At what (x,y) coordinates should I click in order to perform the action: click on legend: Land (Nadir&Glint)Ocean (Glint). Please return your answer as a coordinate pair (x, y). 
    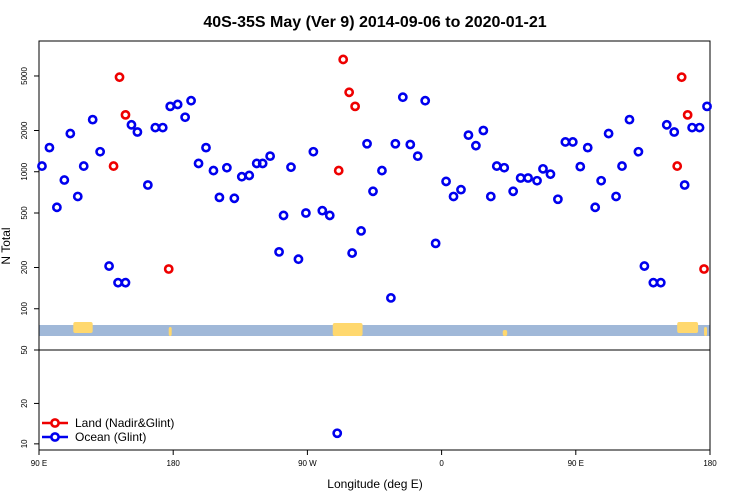
    Looking at the image, I should click on (108, 430).